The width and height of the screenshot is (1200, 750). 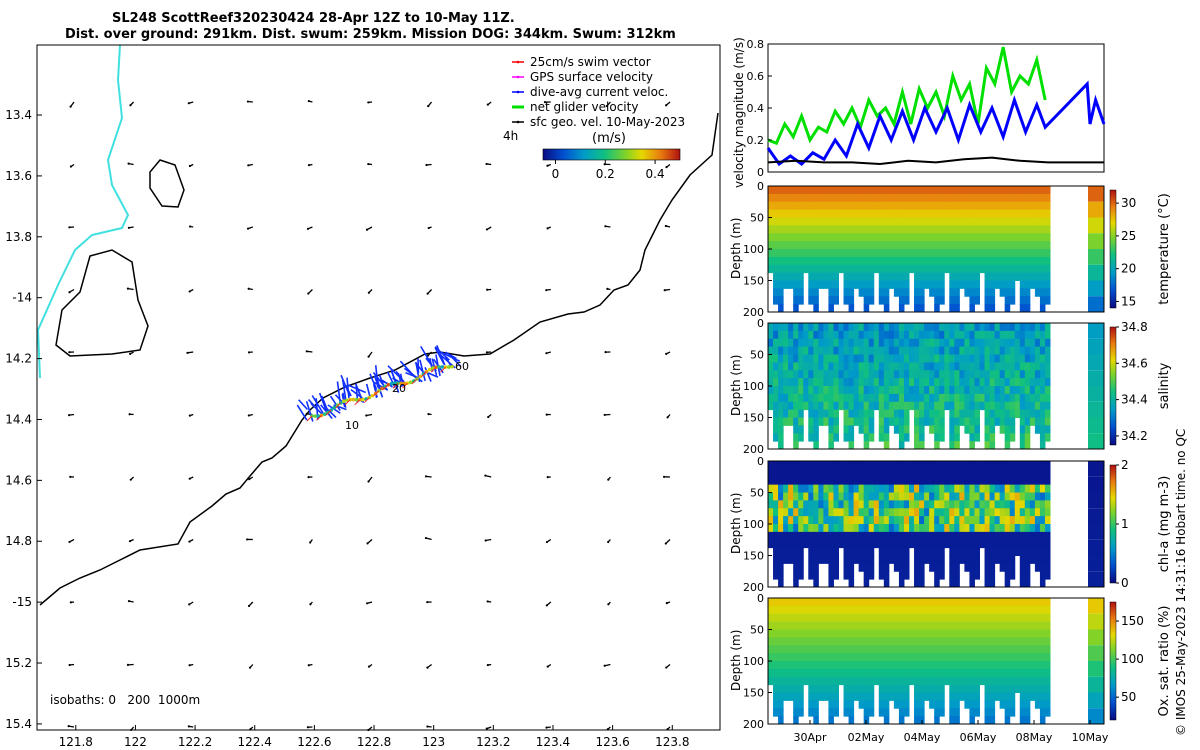 What do you see at coordinates (922, 737) in the screenshot?
I see `date-tick-label: 04May` at bounding box center [922, 737].